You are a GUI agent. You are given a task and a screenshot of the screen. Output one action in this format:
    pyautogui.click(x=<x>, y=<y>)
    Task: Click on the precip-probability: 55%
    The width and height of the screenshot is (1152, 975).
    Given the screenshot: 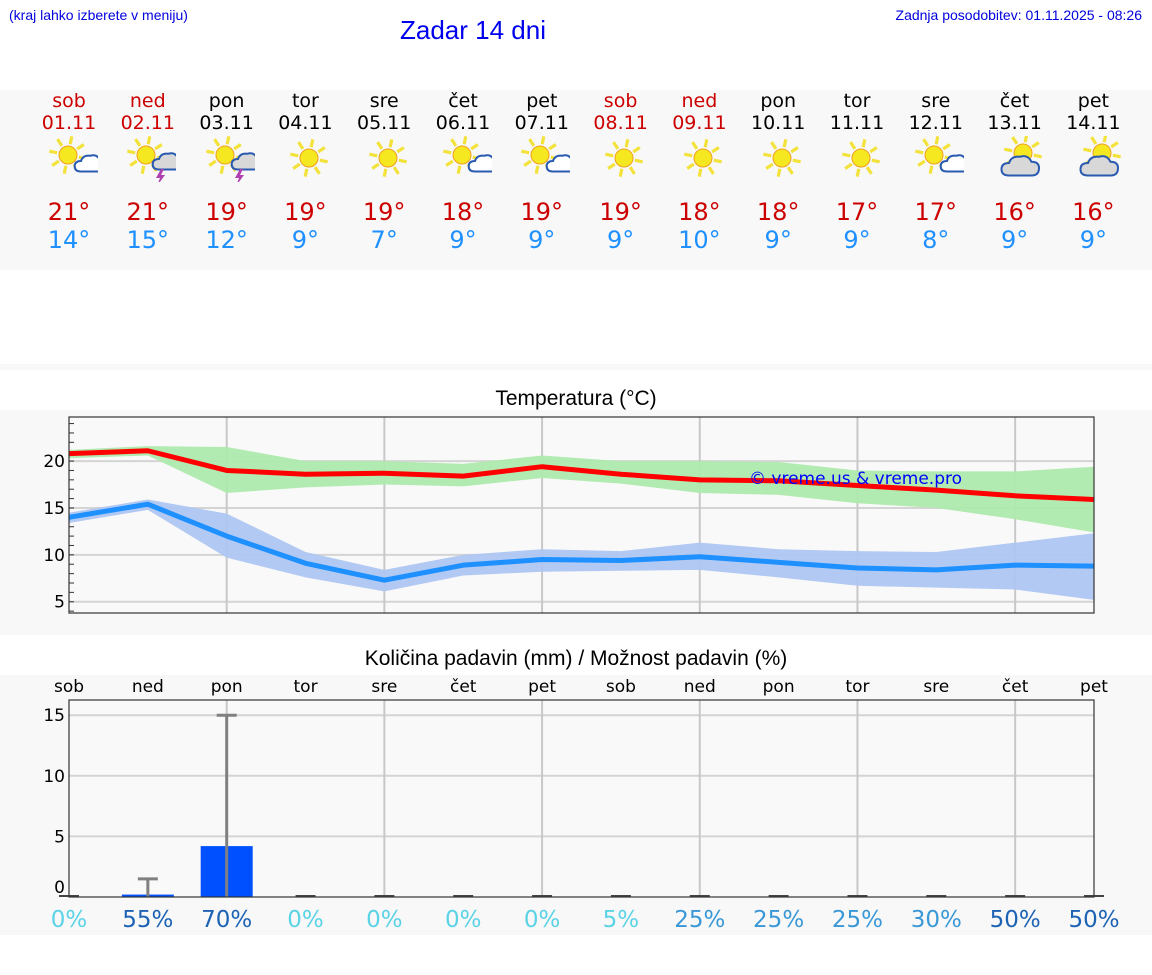 What is the action you would take?
    pyautogui.click(x=147, y=920)
    